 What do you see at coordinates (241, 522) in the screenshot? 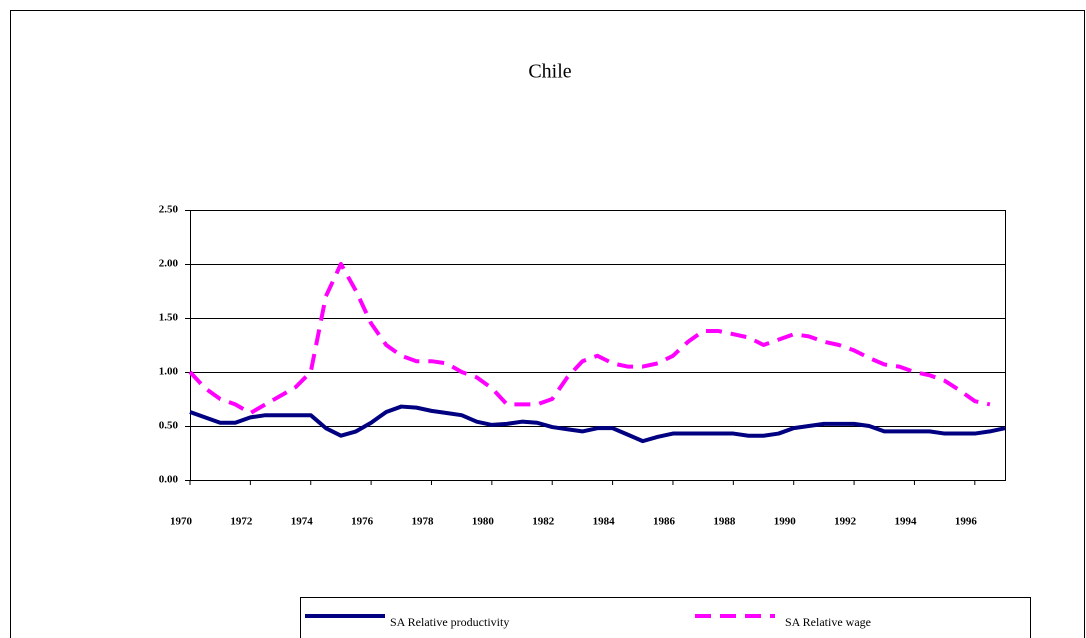
I see `x-tick-label: 1972` at bounding box center [241, 522].